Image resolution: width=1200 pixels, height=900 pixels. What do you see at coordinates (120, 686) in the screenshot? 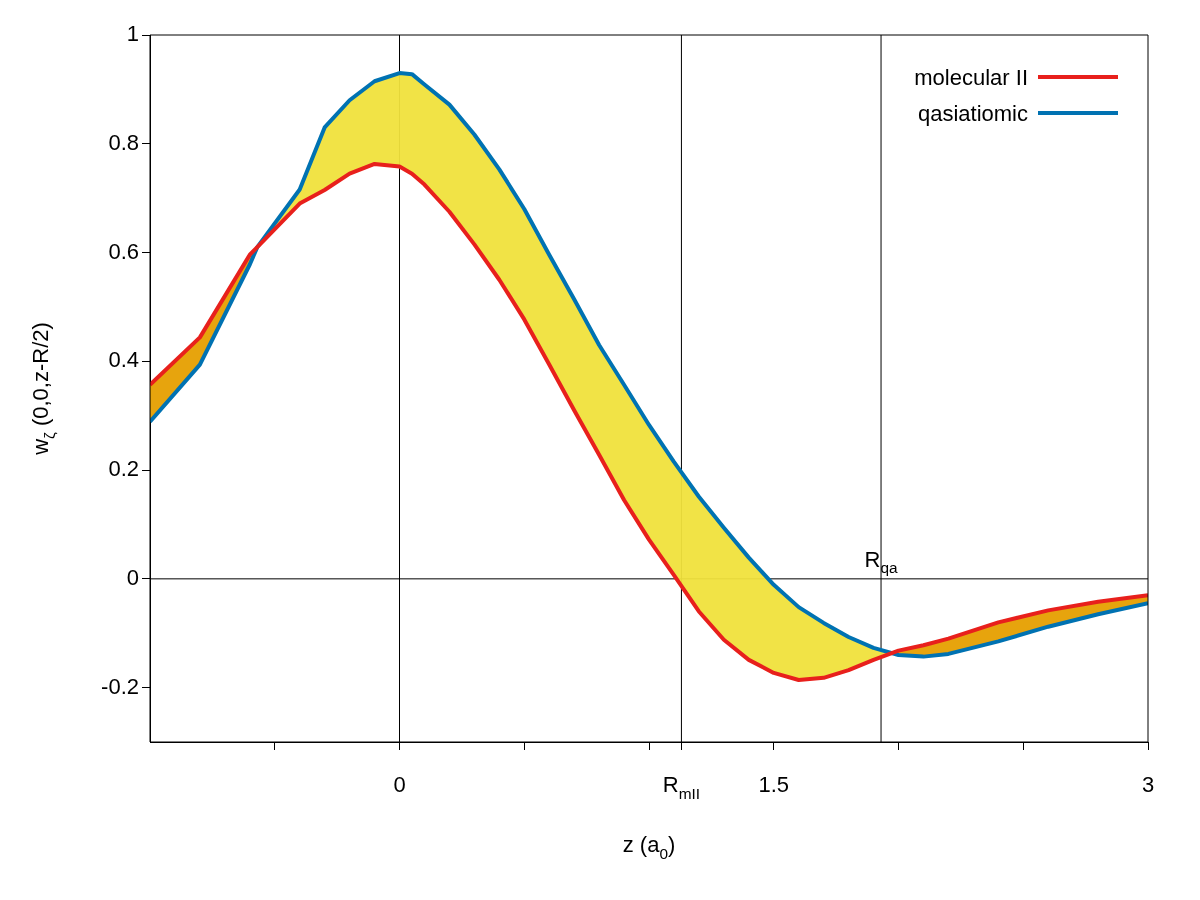
I see `y-tick-label: -0.2` at bounding box center [120, 686].